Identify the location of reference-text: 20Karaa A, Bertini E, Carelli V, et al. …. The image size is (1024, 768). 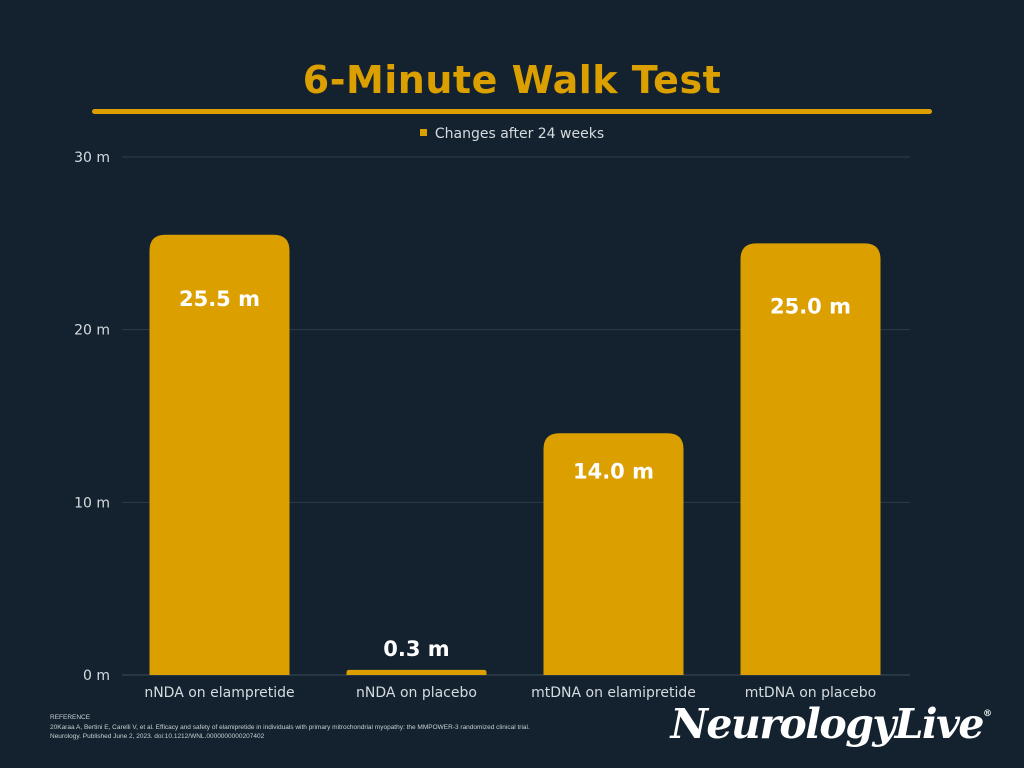
(290, 732).